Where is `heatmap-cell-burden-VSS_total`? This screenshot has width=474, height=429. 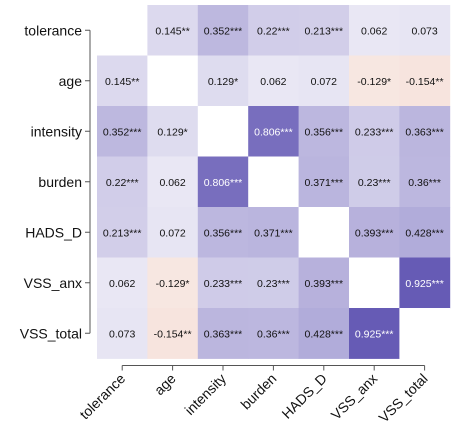 heatmap-cell-burden-VSS_total is located at coordinates (425, 182).